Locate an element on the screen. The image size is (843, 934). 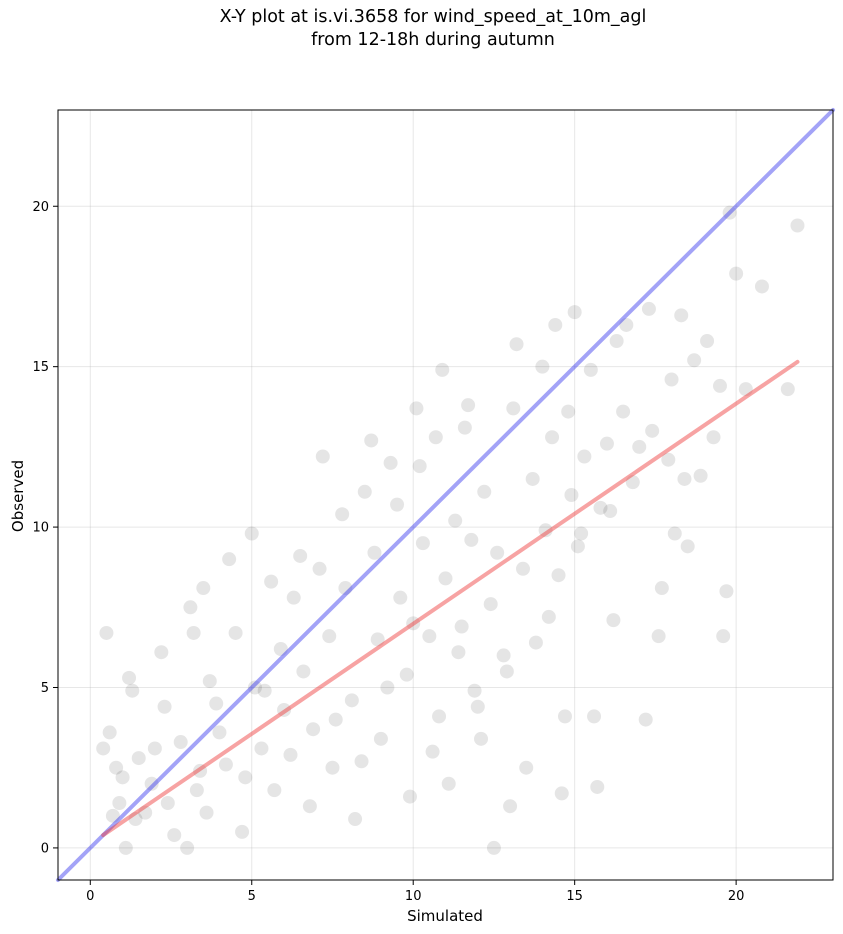
y-tick-label: 5 is located at coordinates (45, 688).